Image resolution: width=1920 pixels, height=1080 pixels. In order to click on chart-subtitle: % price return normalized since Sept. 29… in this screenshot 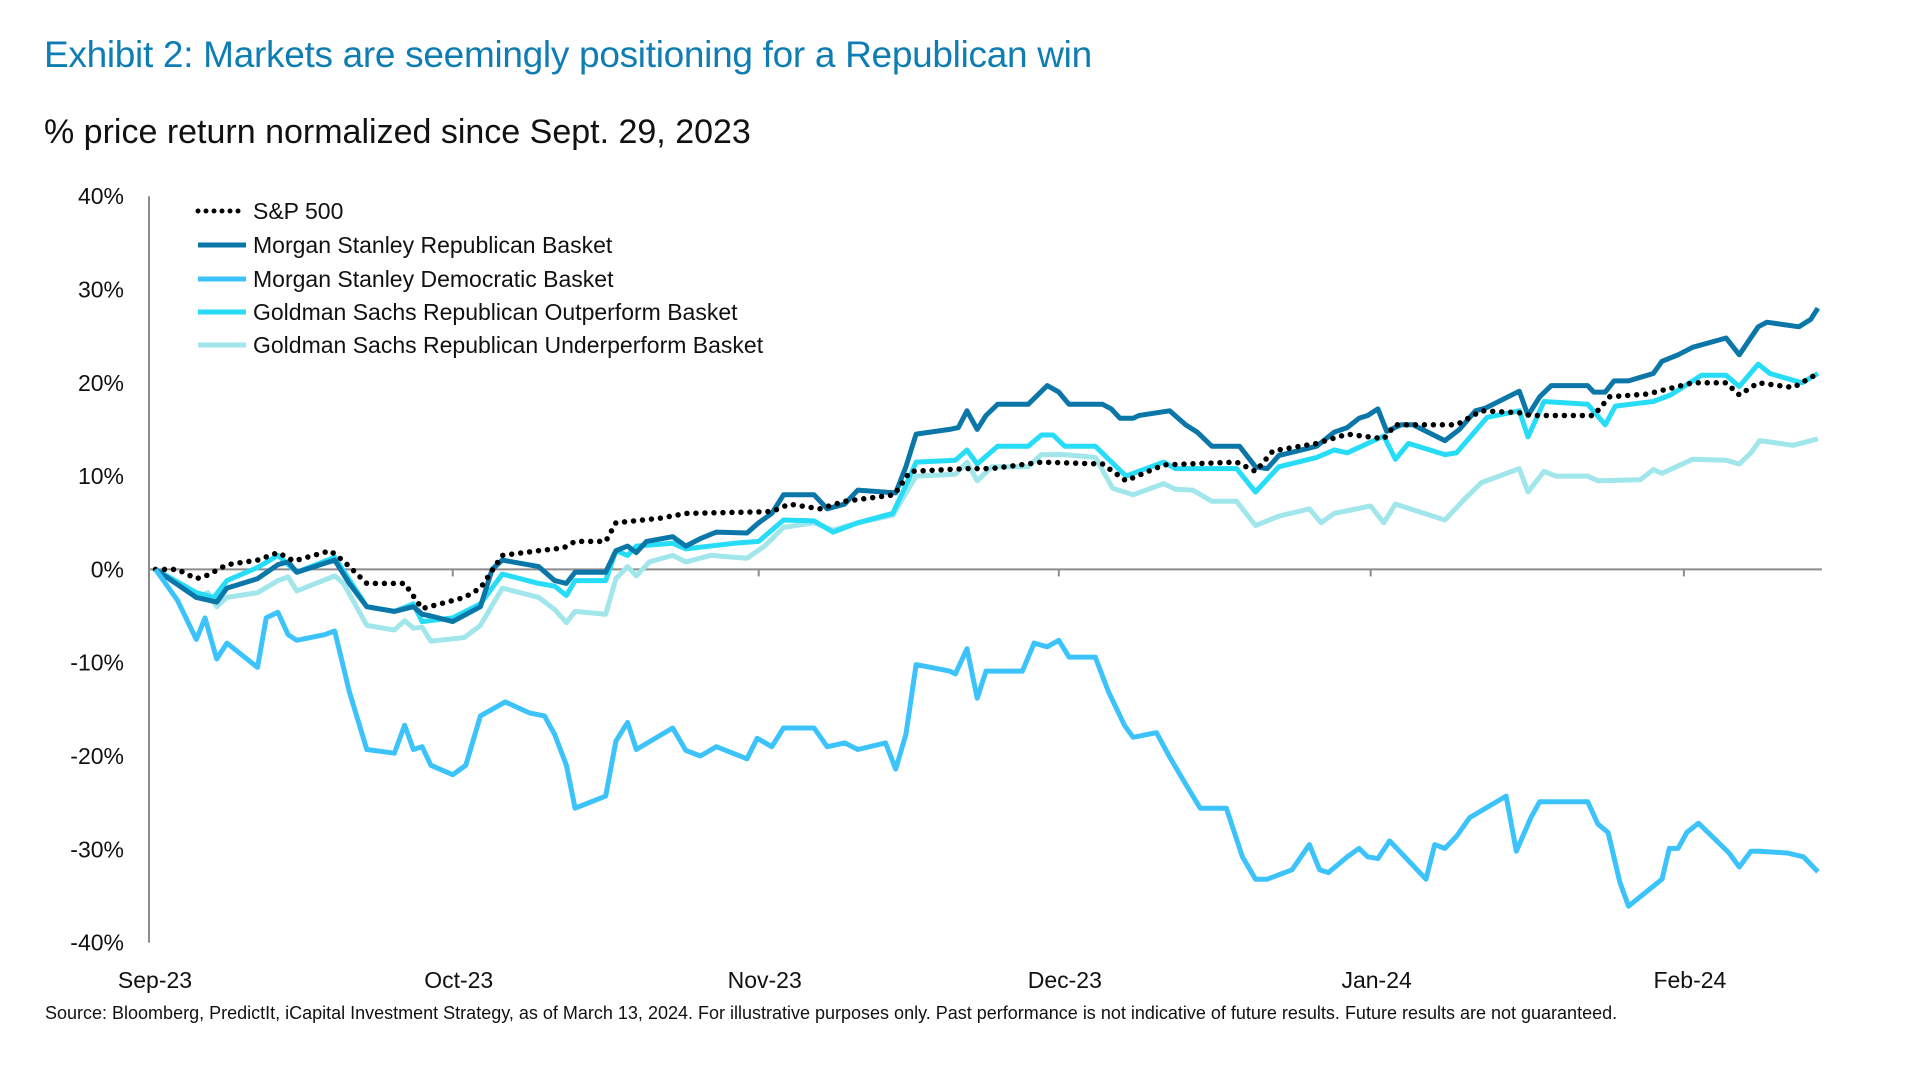, I will do `click(397, 132)`.